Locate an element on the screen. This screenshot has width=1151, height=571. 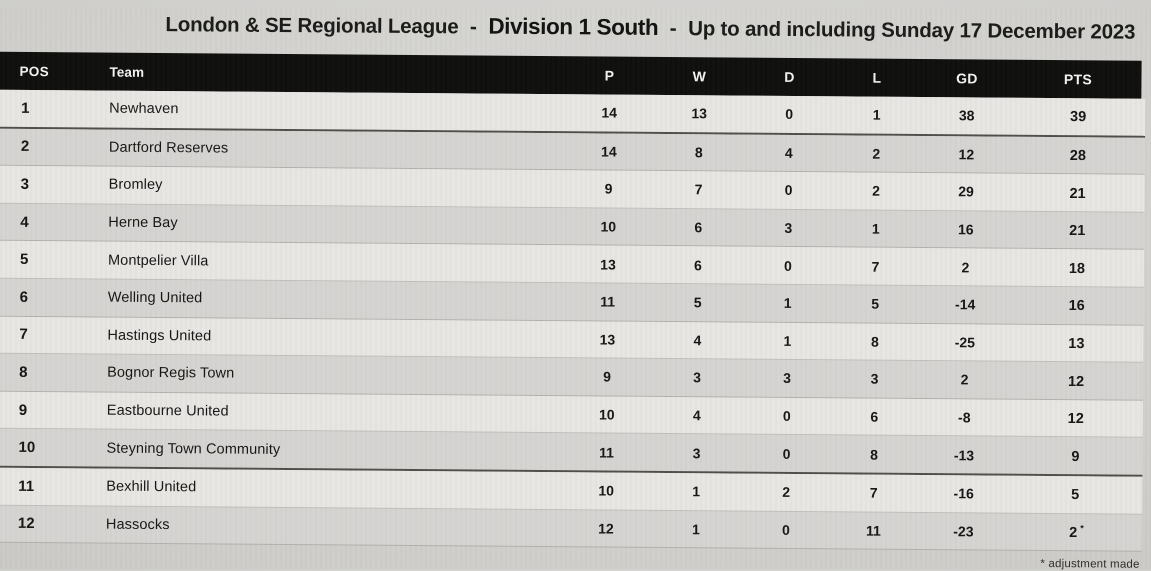
lost-cell: 11 is located at coordinates (873, 530).